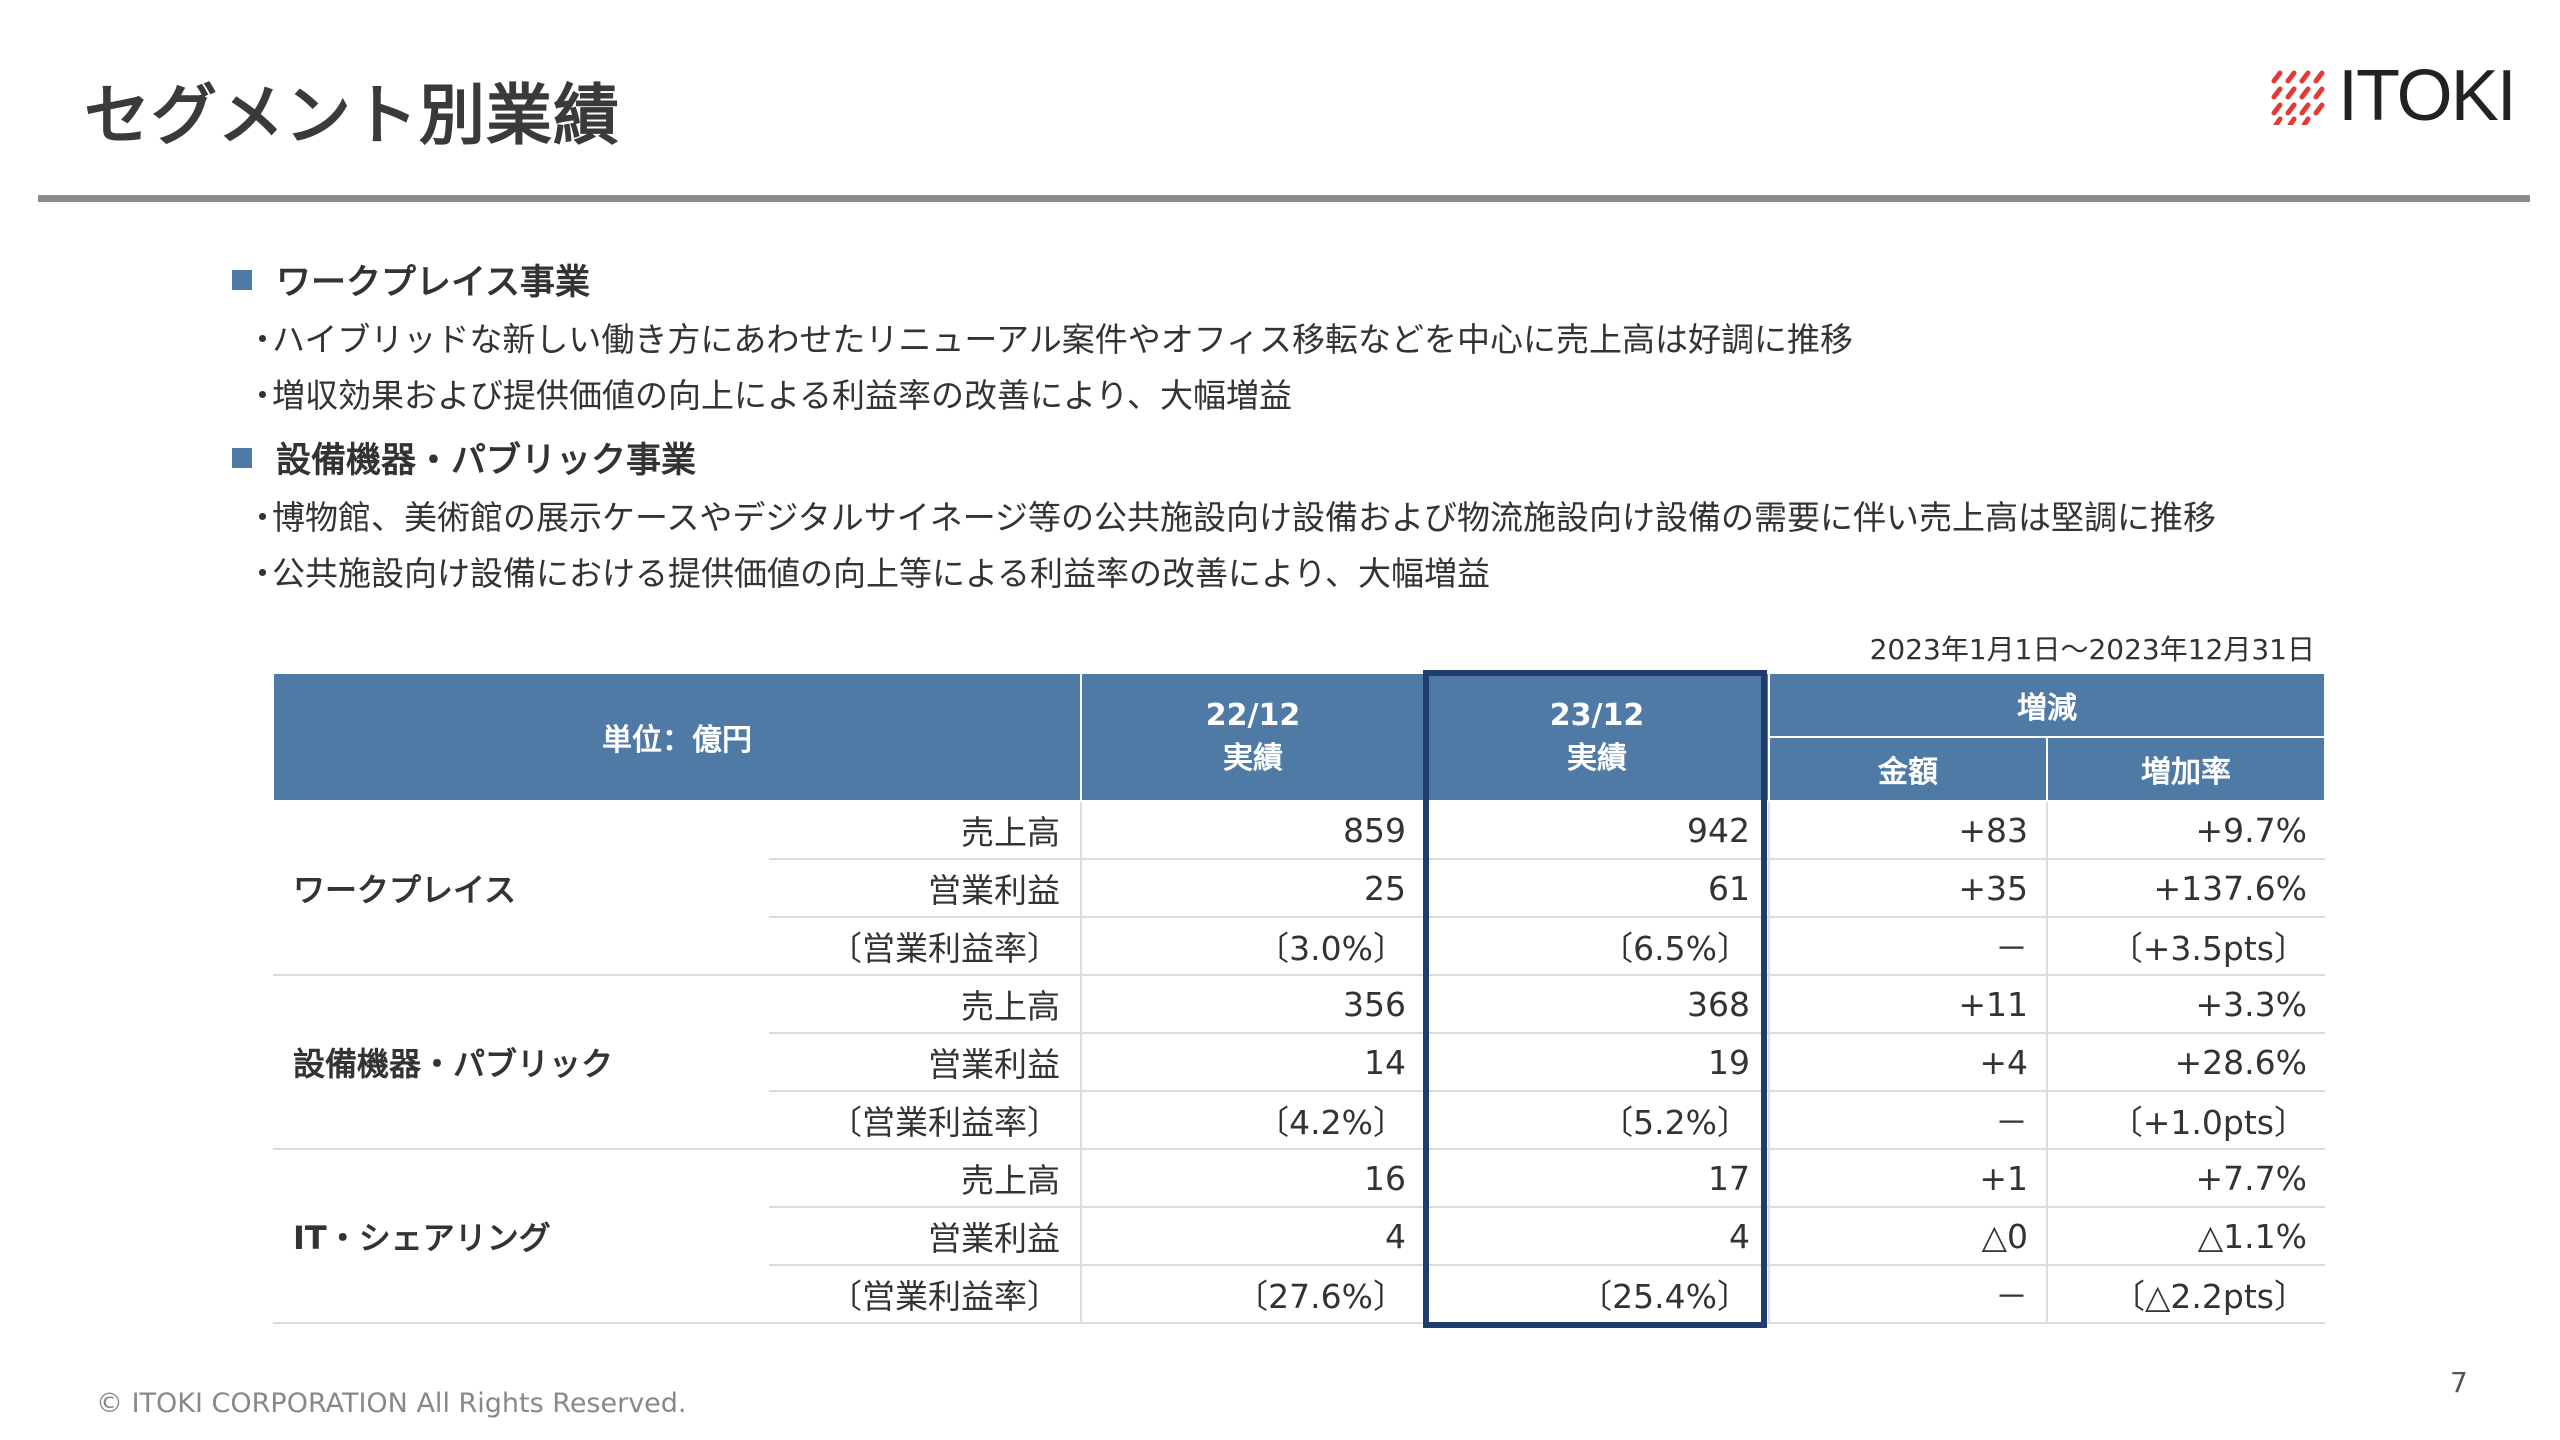  Describe the element at coordinates (881, 573) in the screenshot. I see `bullet-text: 公共施設向け設備における提供価値の向上等による利益率の改善により、大幅増益` at that location.